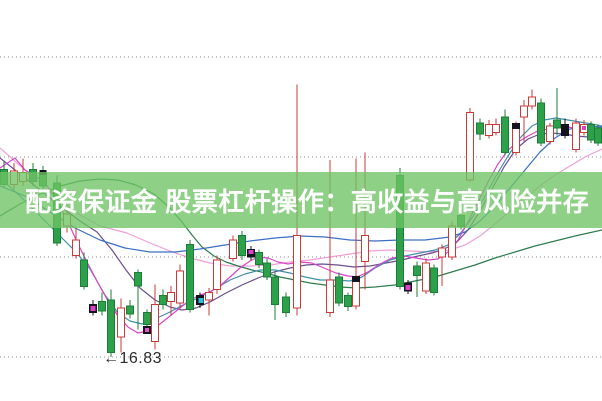 Image resolution: width=602 pixels, height=401 pixels. What do you see at coordinates (133, 358) in the screenshot?
I see `price-annotation: ←16.83` at bounding box center [133, 358].